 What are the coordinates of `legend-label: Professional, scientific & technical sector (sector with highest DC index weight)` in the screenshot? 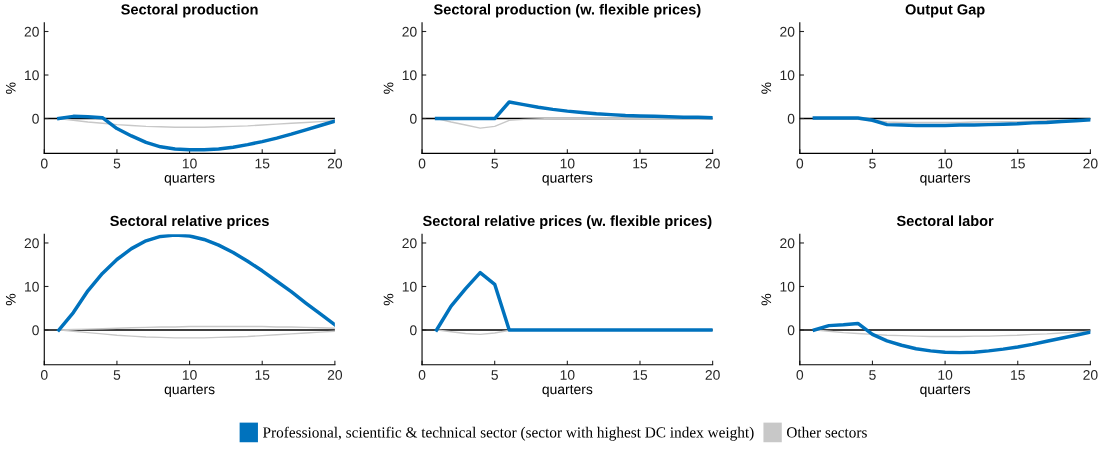 It's located at (508, 433).